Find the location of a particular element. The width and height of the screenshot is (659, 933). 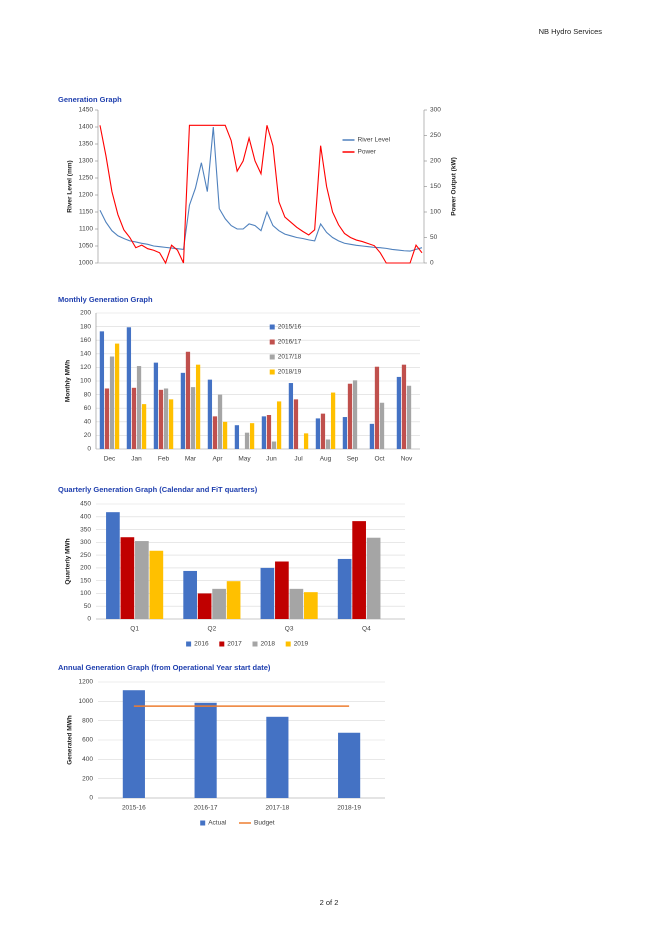

y-tick-label: 1050 is located at coordinates (86, 246).